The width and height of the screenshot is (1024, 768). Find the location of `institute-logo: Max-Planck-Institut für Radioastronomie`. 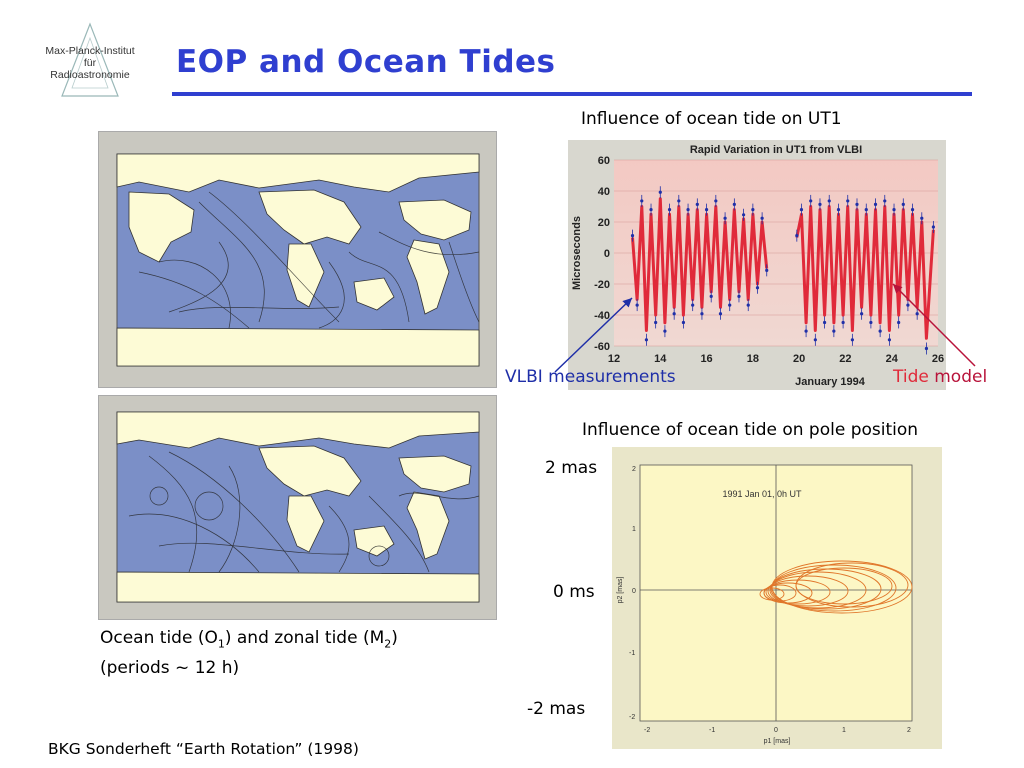

institute-logo: Max-Planck-Institut für Radioastronomie is located at coordinates (90, 60).